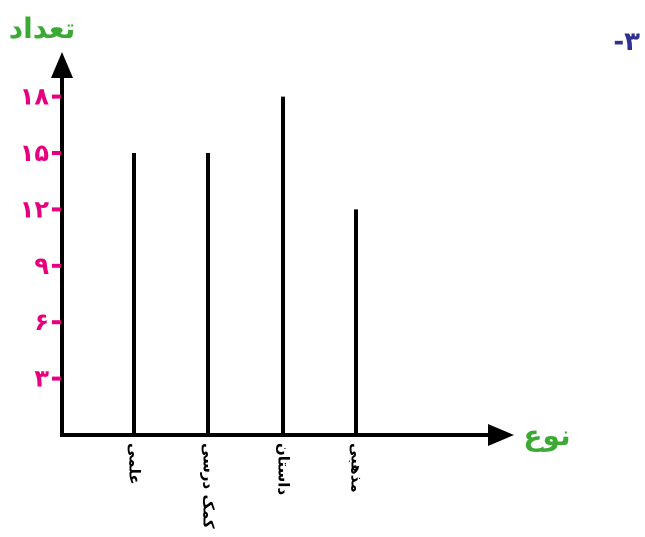 The height and width of the screenshot is (537, 645). I want to click on y-tick-label: ۹, so click(41, 266).